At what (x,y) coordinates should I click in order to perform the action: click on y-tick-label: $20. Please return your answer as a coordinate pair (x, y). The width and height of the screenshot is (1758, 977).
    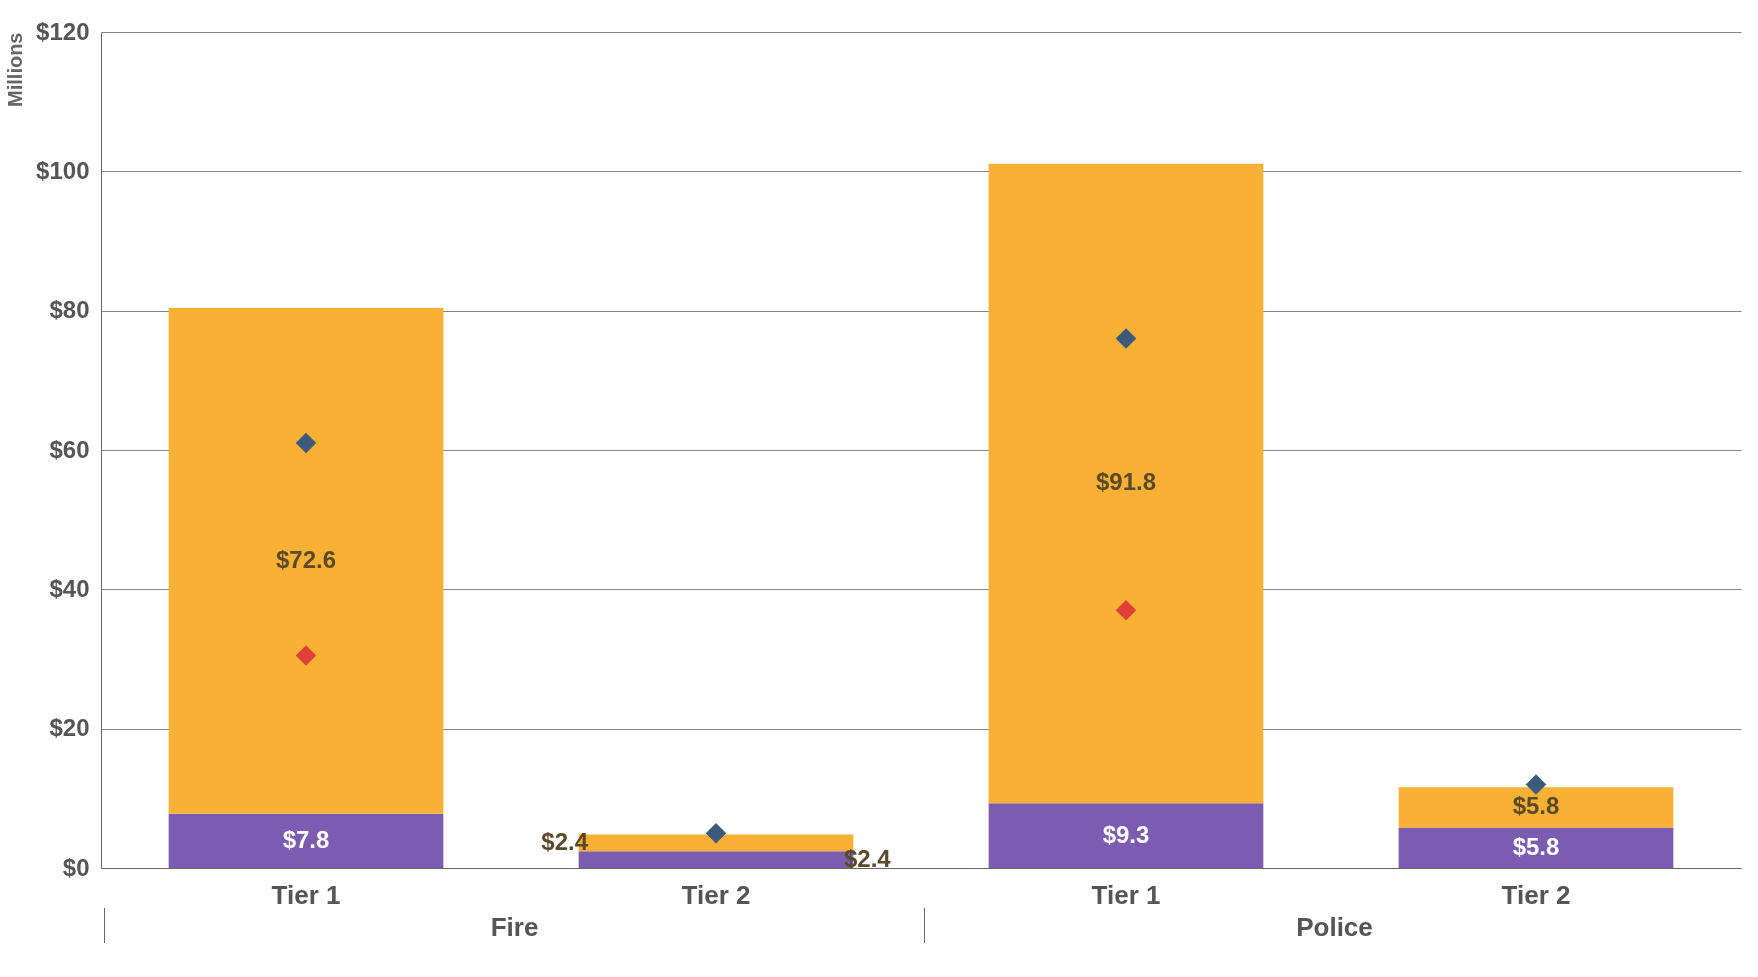
    Looking at the image, I should click on (69, 728).